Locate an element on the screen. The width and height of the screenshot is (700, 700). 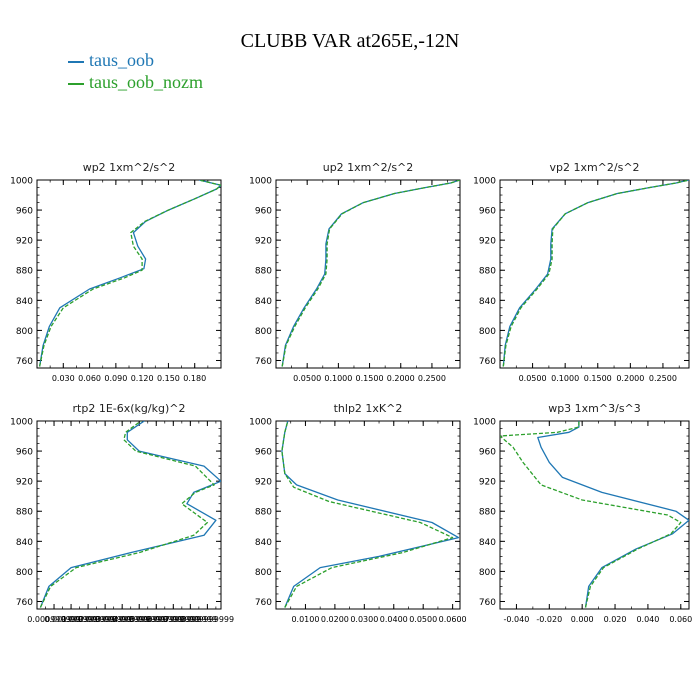
x-tick-label: -0.020 is located at coordinates (549, 619).